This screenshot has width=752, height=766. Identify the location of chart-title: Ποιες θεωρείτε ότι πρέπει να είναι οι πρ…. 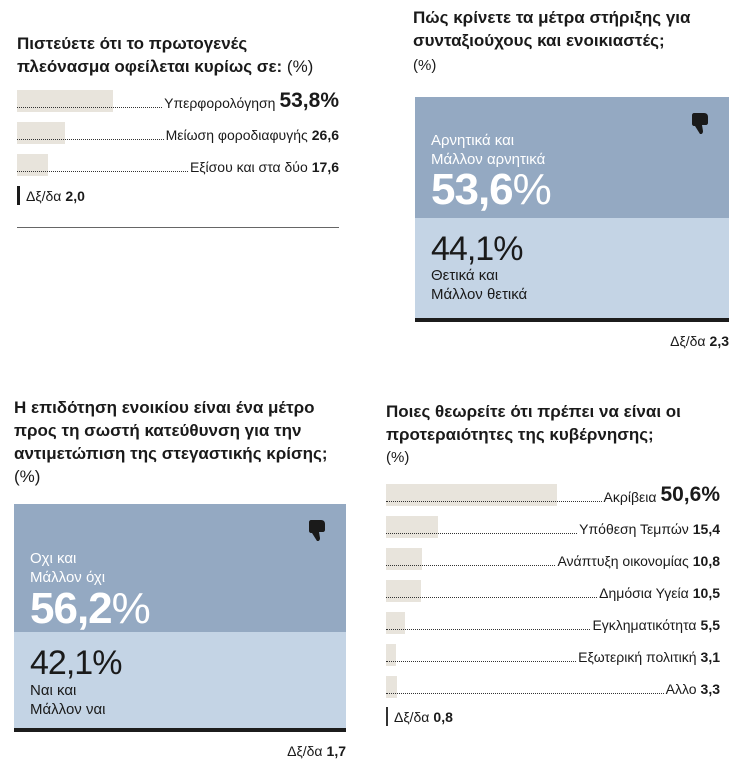
(533, 423).